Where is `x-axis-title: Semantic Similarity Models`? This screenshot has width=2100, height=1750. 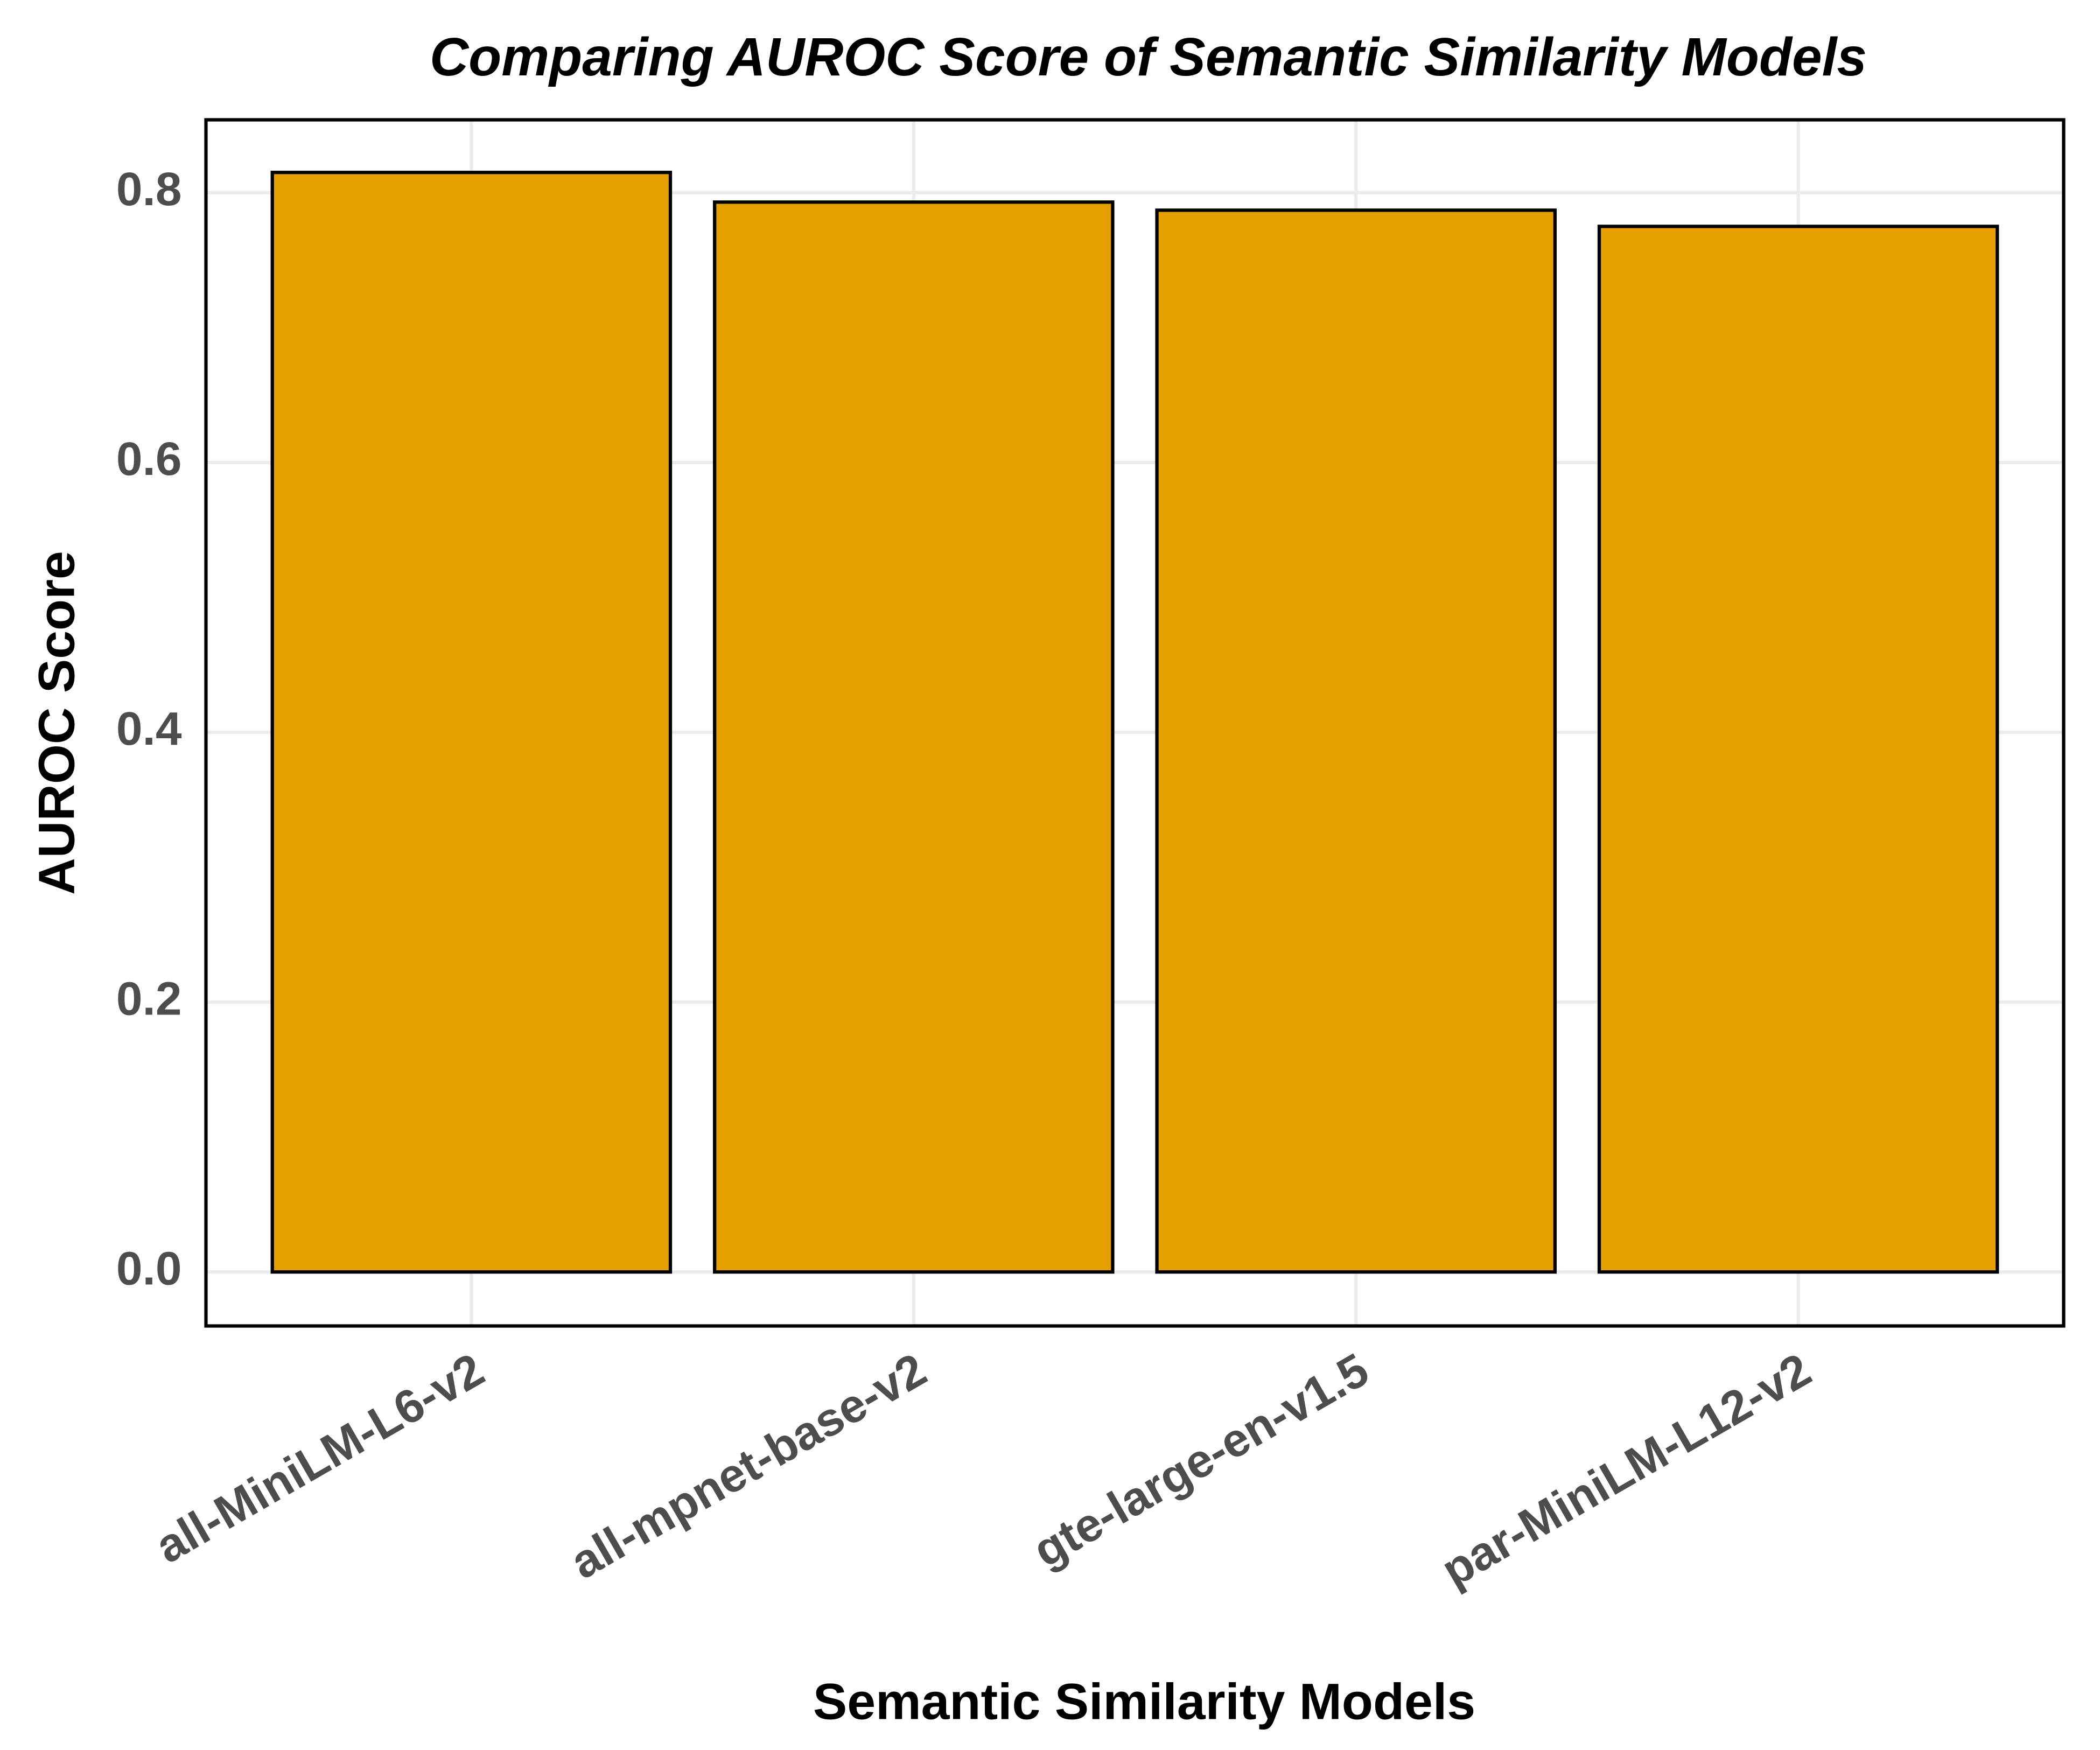
x-axis-title: Semantic Similarity Models is located at coordinates (1144, 1702).